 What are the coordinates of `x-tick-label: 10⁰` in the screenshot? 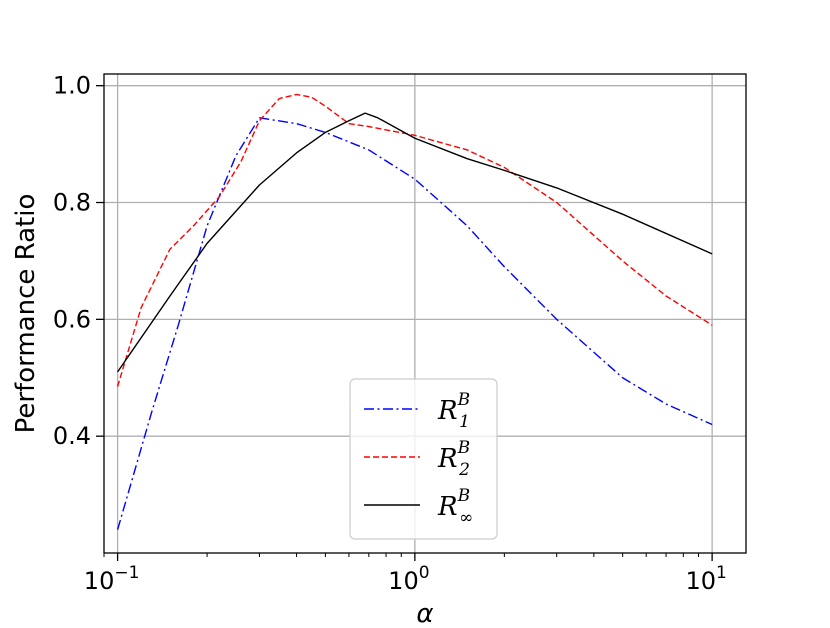 It's located at (408, 579).